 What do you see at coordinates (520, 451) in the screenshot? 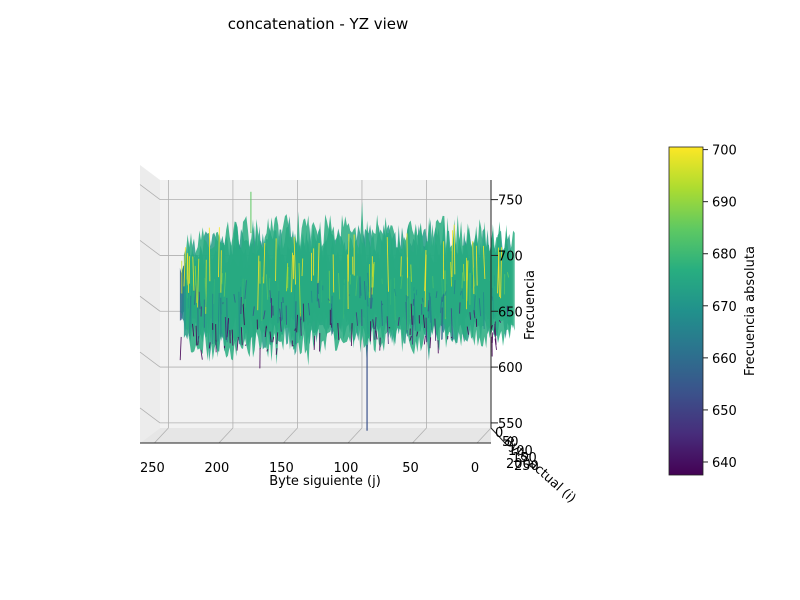
I see `y-tick-label: 100` at bounding box center [520, 451].